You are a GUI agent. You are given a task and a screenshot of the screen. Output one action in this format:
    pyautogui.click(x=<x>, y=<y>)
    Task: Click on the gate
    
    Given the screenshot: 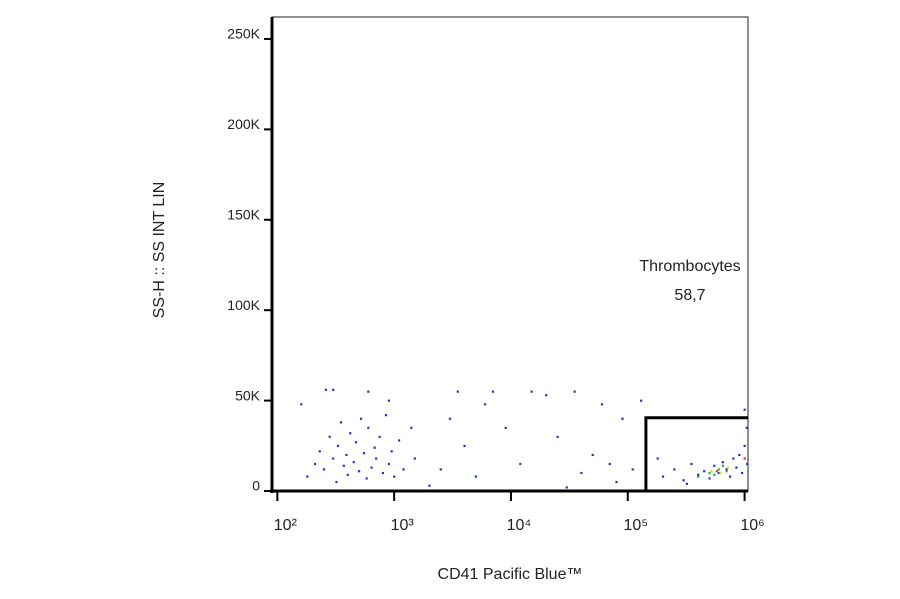 What is the action you would take?
    pyautogui.click(x=696, y=453)
    